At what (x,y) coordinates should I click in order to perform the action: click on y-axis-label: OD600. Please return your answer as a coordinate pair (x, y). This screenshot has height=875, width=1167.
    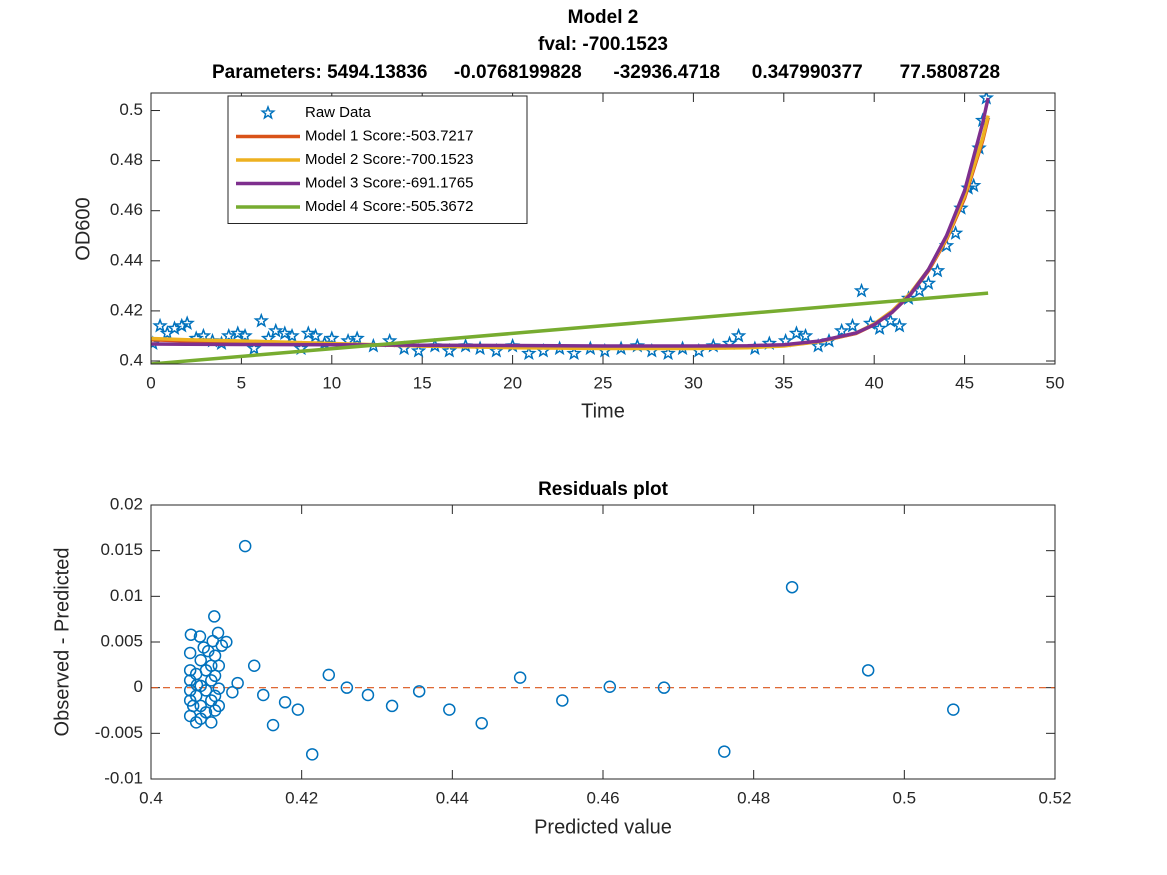
    Looking at the image, I should click on (83, 228).